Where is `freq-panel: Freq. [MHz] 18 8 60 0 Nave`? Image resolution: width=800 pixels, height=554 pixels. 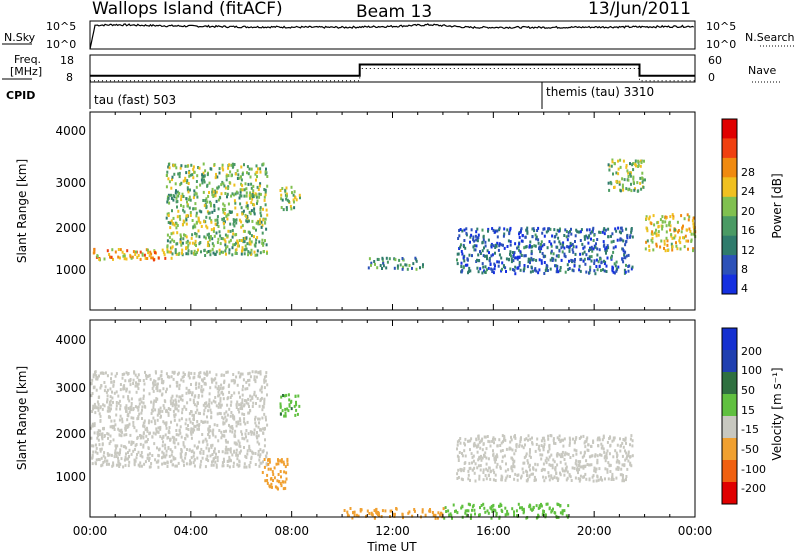
freq-panel: Freq. [MHz] 18 8 60 0 Nave is located at coordinates (392, 68).